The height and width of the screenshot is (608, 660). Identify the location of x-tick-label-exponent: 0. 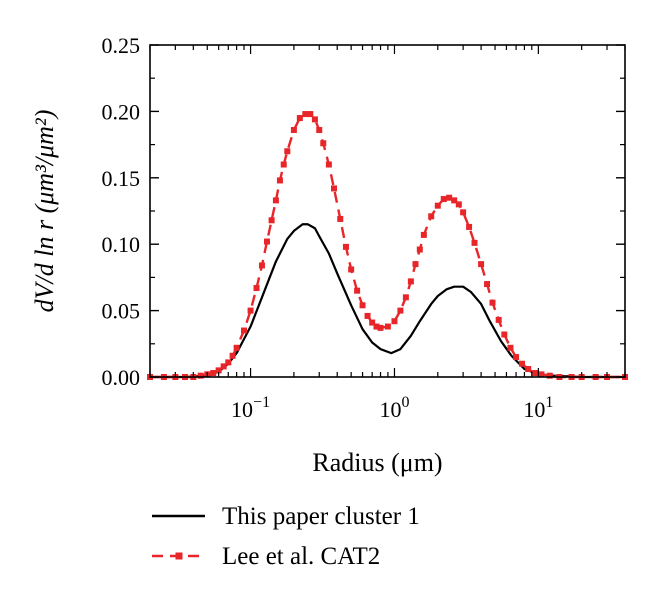
(405, 402).